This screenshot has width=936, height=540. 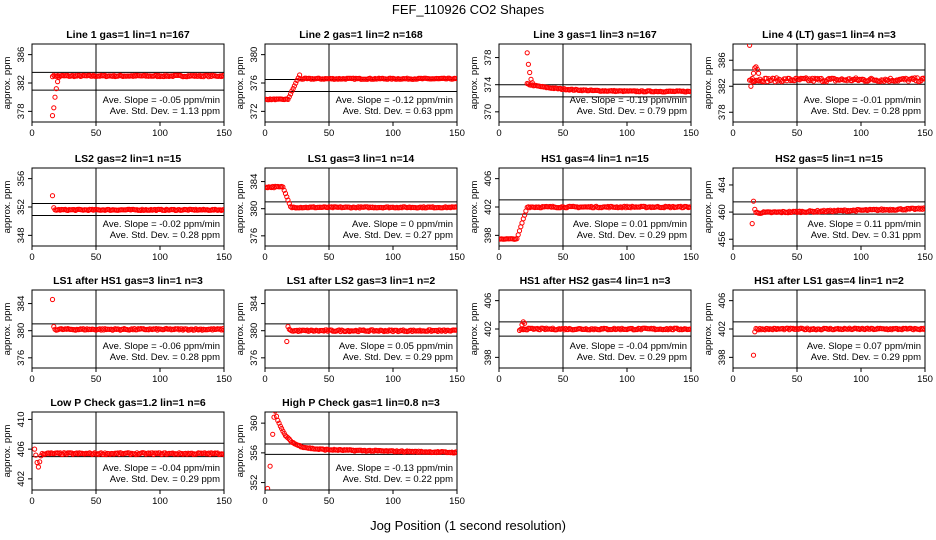 I want to click on std-dev-annotation: Ave. Std. Dev. = 0.63 ppm, so click(x=398, y=111).